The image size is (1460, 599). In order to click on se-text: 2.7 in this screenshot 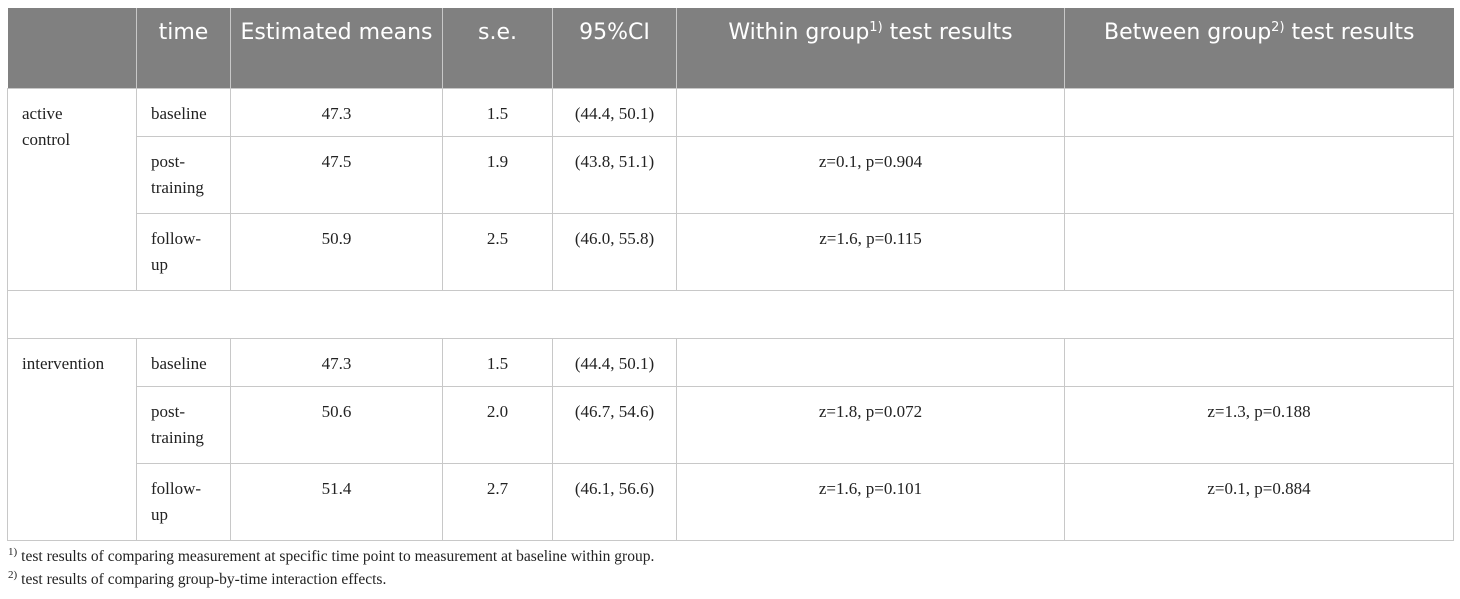, I will do `click(497, 488)`.